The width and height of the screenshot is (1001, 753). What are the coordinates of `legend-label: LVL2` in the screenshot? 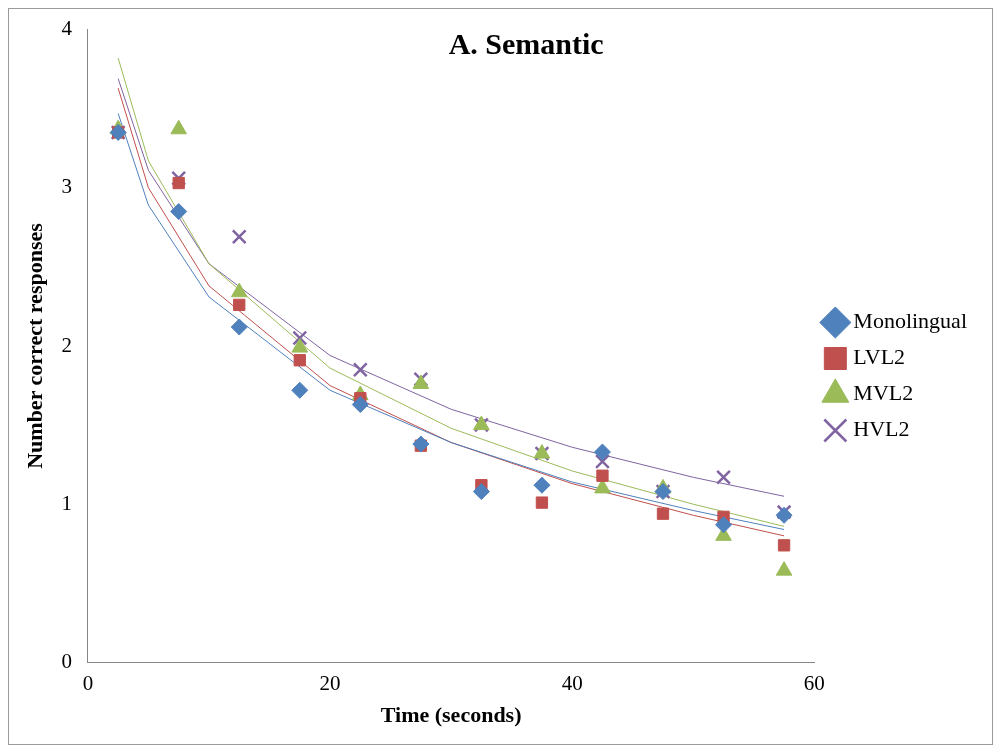 It's located at (879, 357).